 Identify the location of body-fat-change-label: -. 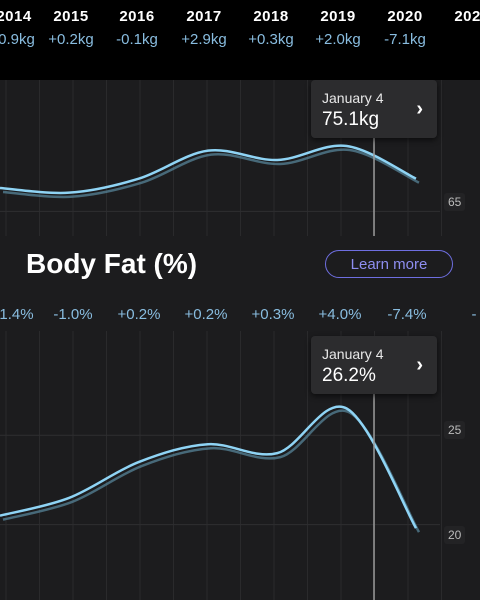
(457, 314).